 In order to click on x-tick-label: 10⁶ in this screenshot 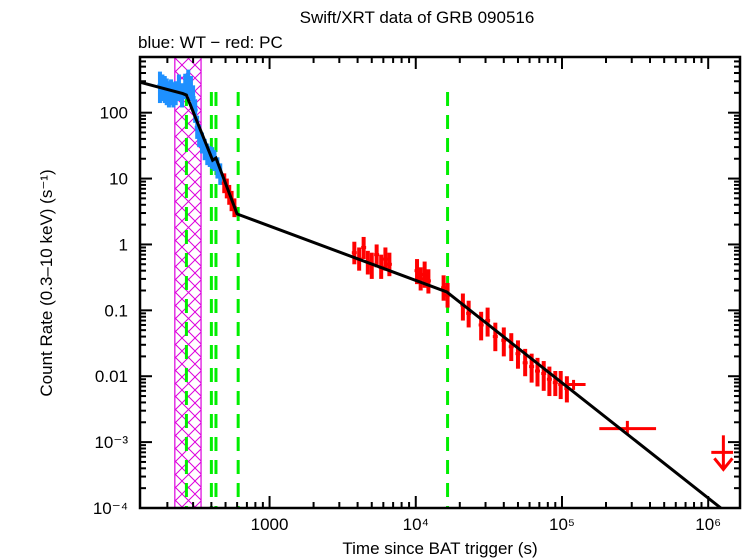, I will do `click(708, 524)`.